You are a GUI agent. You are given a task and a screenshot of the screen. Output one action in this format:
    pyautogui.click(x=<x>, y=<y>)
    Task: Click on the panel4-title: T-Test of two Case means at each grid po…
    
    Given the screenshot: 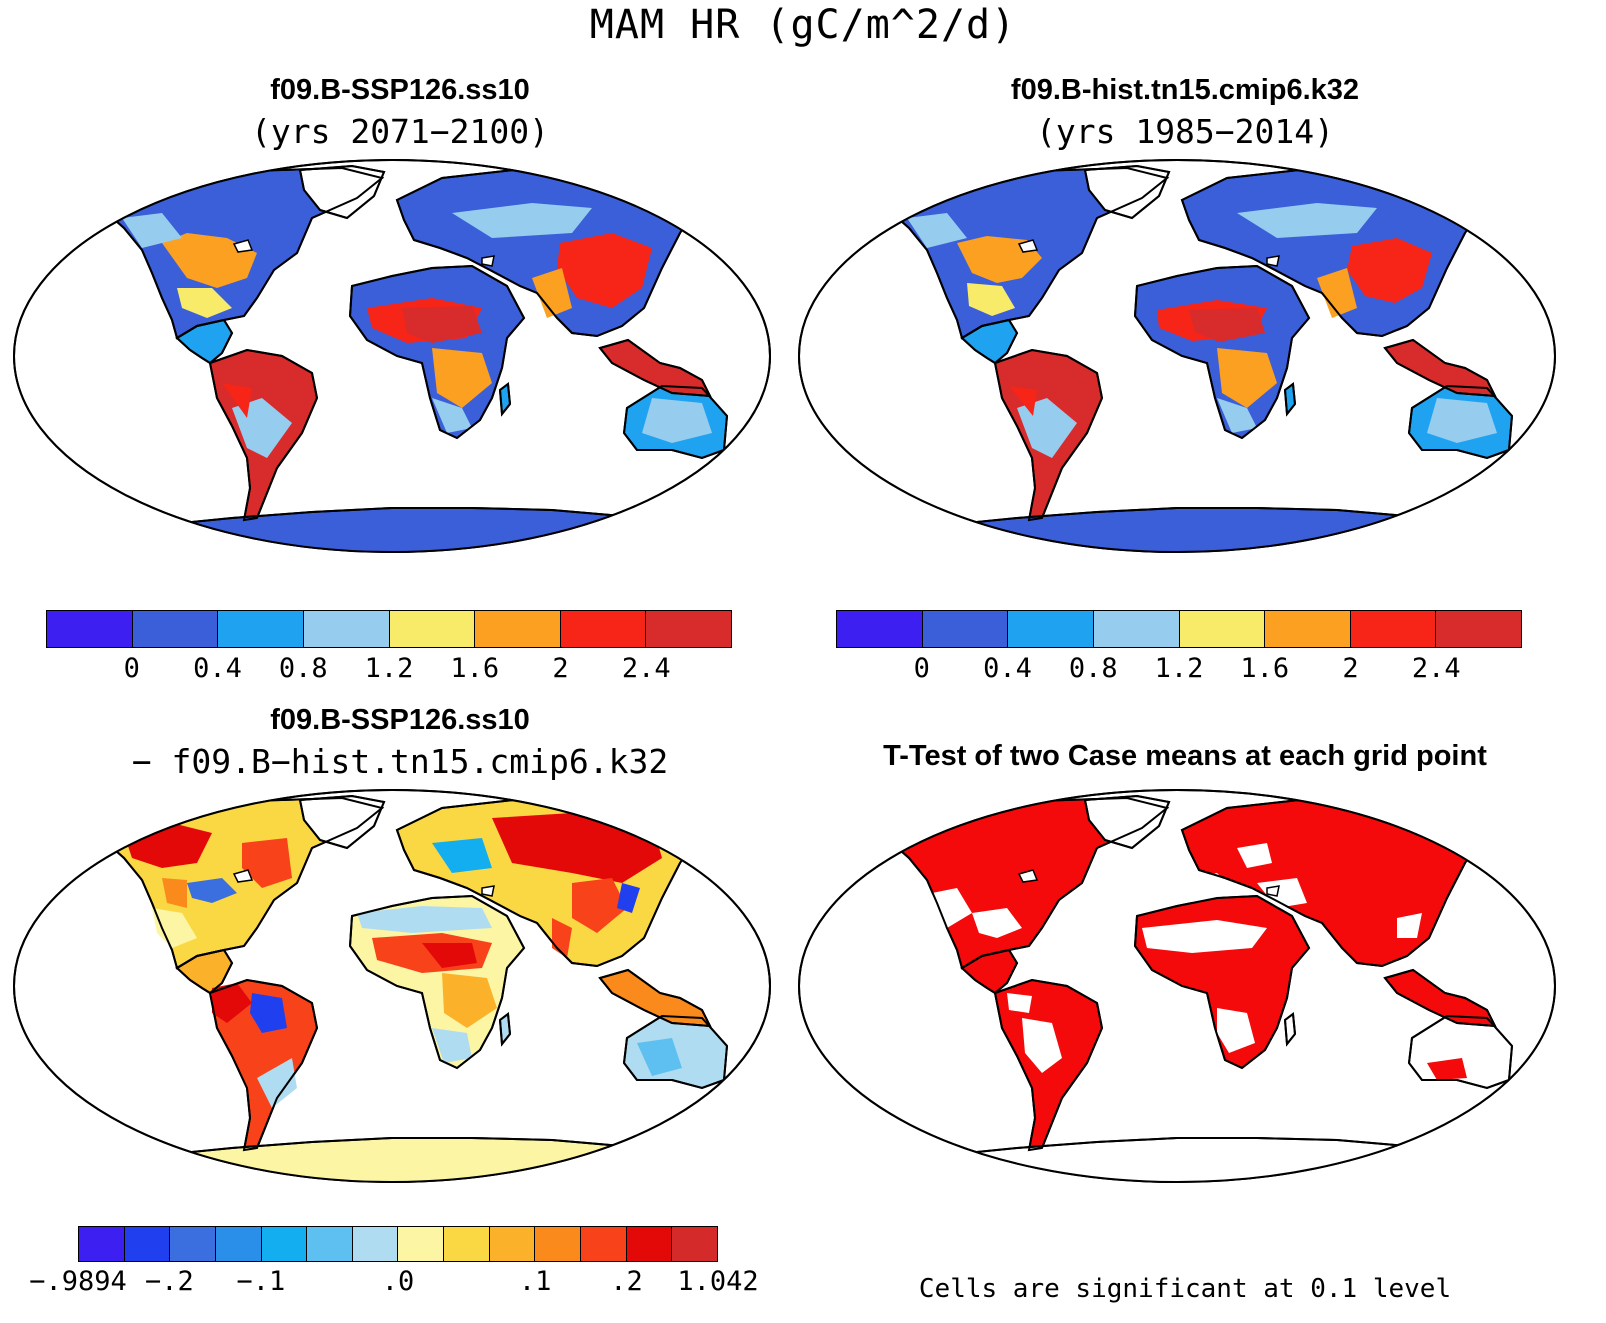 What is the action you would take?
    pyautogui.click(x=1185, y=756)
    